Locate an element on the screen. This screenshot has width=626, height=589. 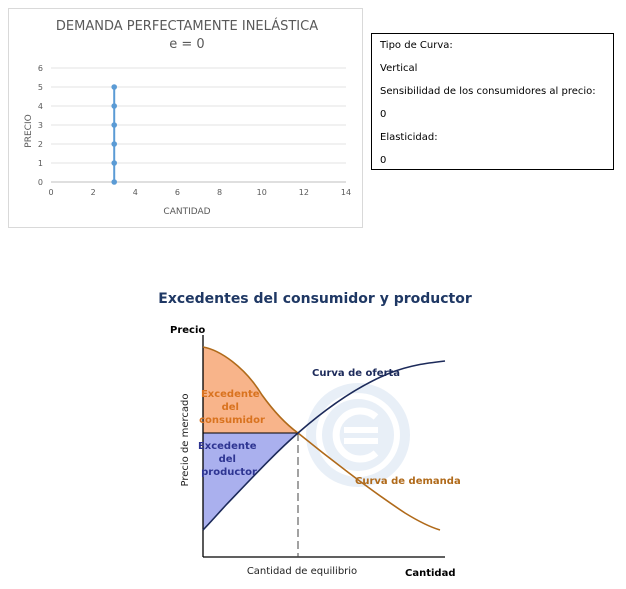
chart-subtitle: e = 0 is located at coordinates (186, 44).